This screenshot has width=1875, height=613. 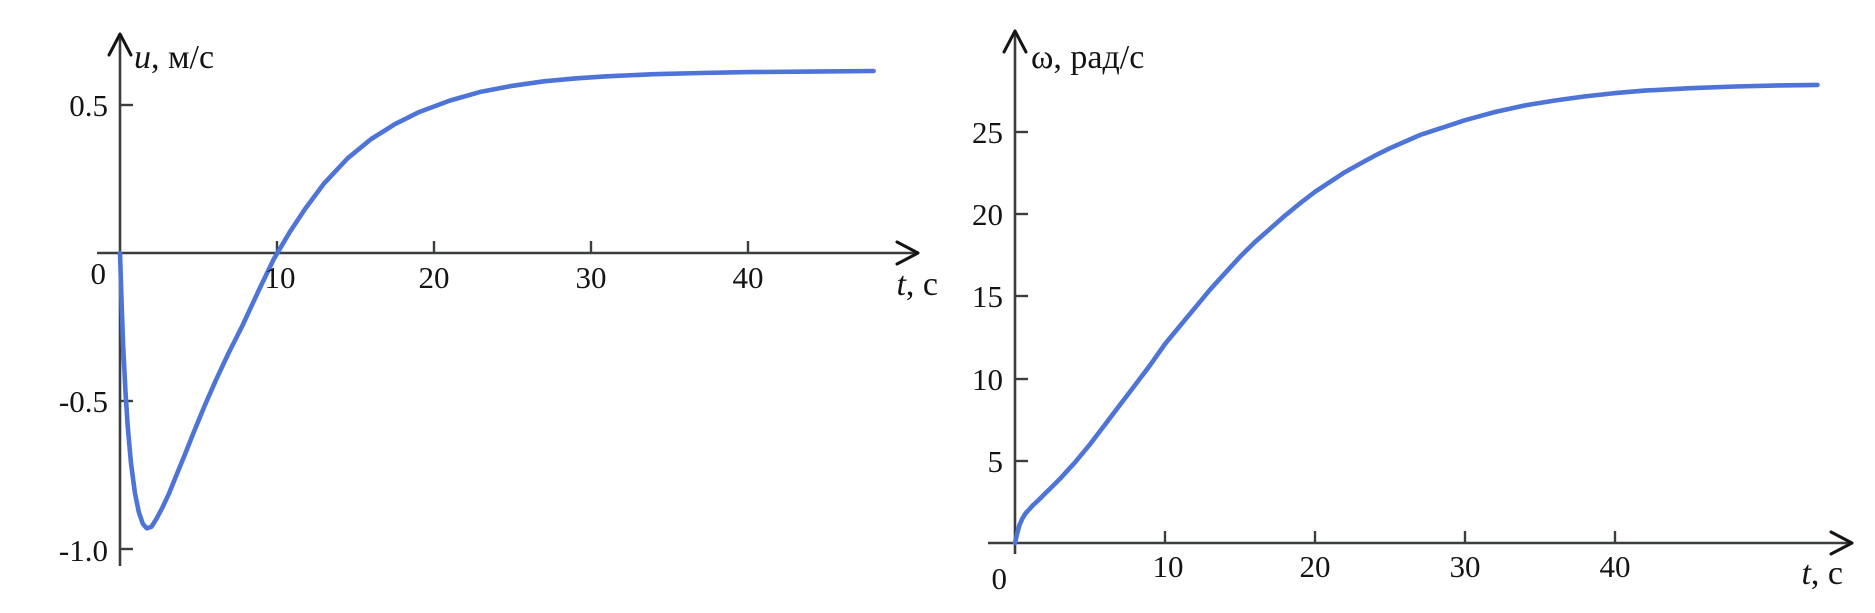 What do you see at coordinates (83, 550) in the screenshot?
I see `y-tick-label: -1.0` at bounding box center [83, 550].